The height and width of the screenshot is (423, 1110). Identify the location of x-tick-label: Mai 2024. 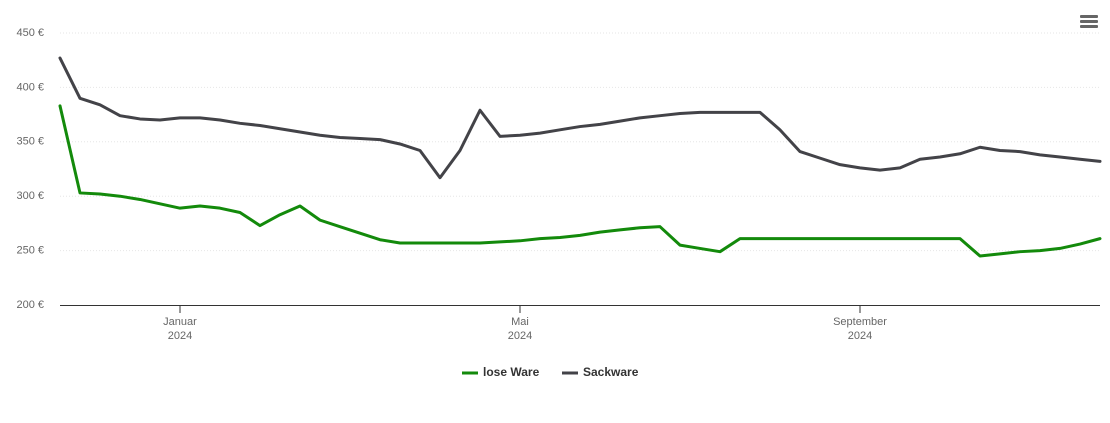
(520, 329).